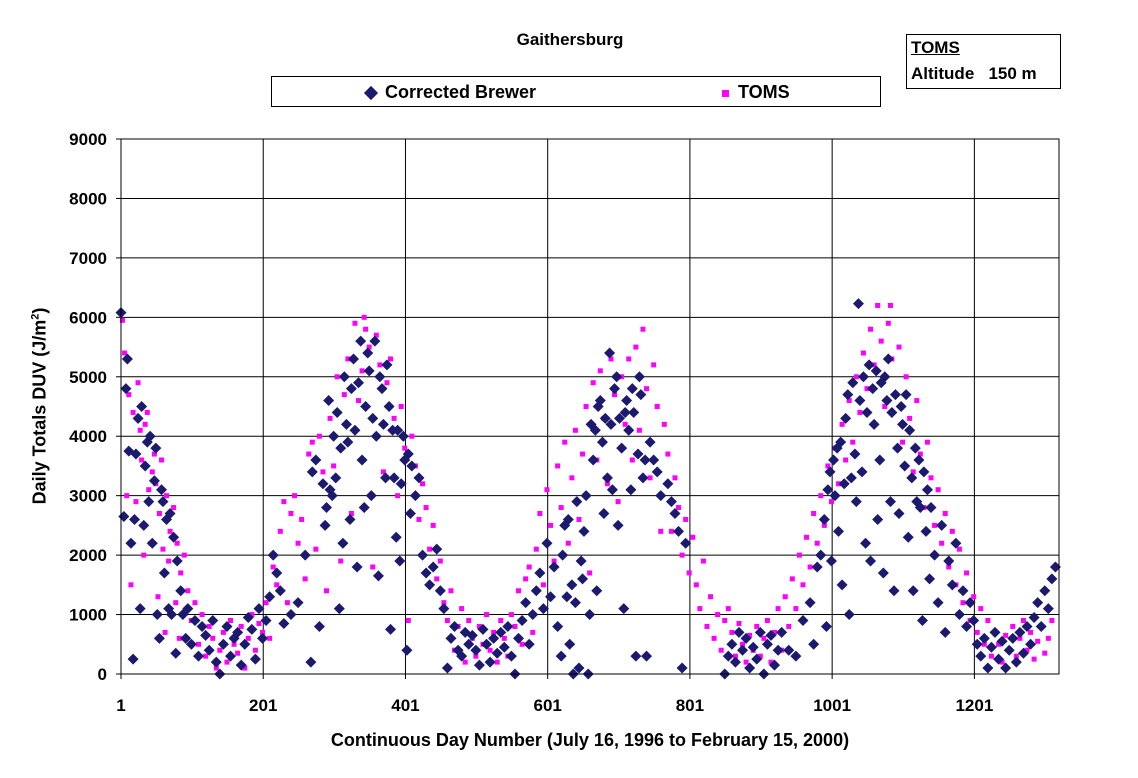 The image size is (1138, 778). What do you see at coordinates (88, 317) in the screenshot?
I see `y-tick-label: 6000` at bounding box center [88, 317].